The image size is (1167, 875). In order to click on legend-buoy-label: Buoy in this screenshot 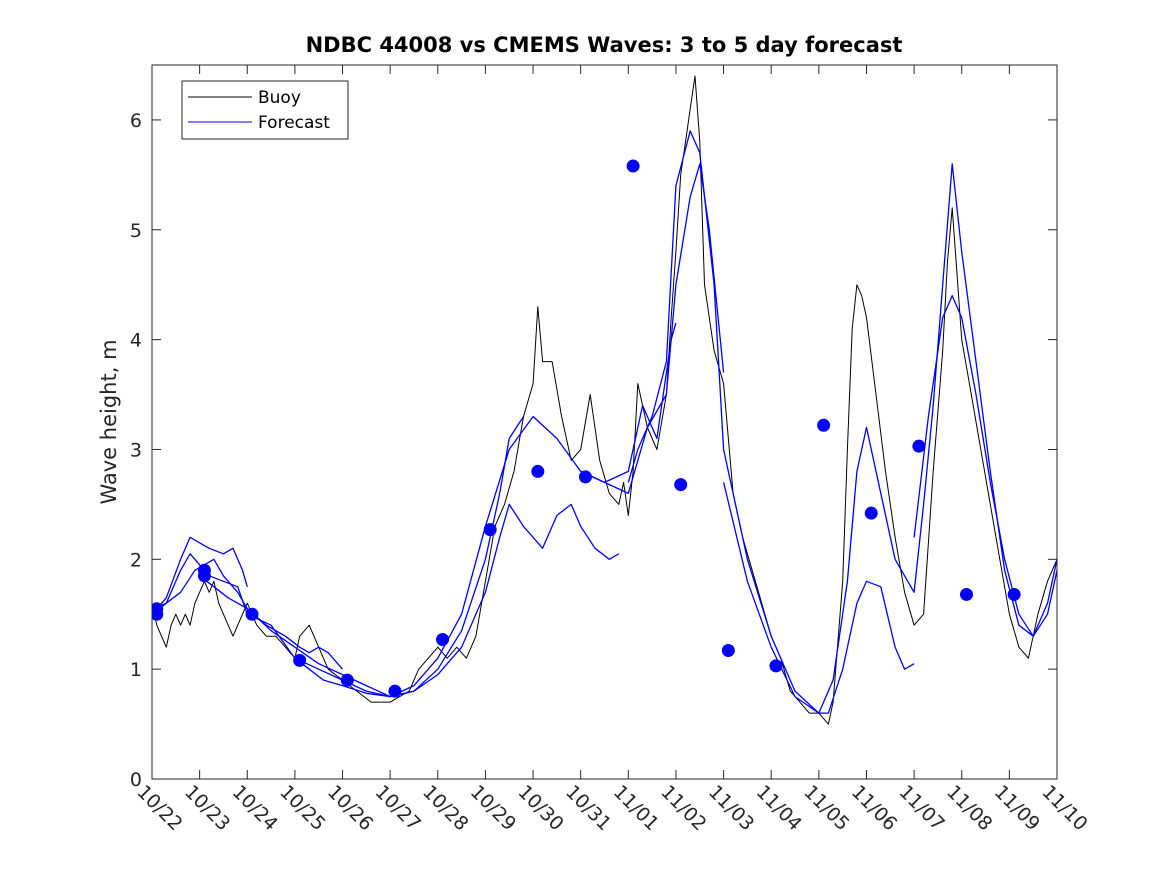, I will do `click(279, 98)`.